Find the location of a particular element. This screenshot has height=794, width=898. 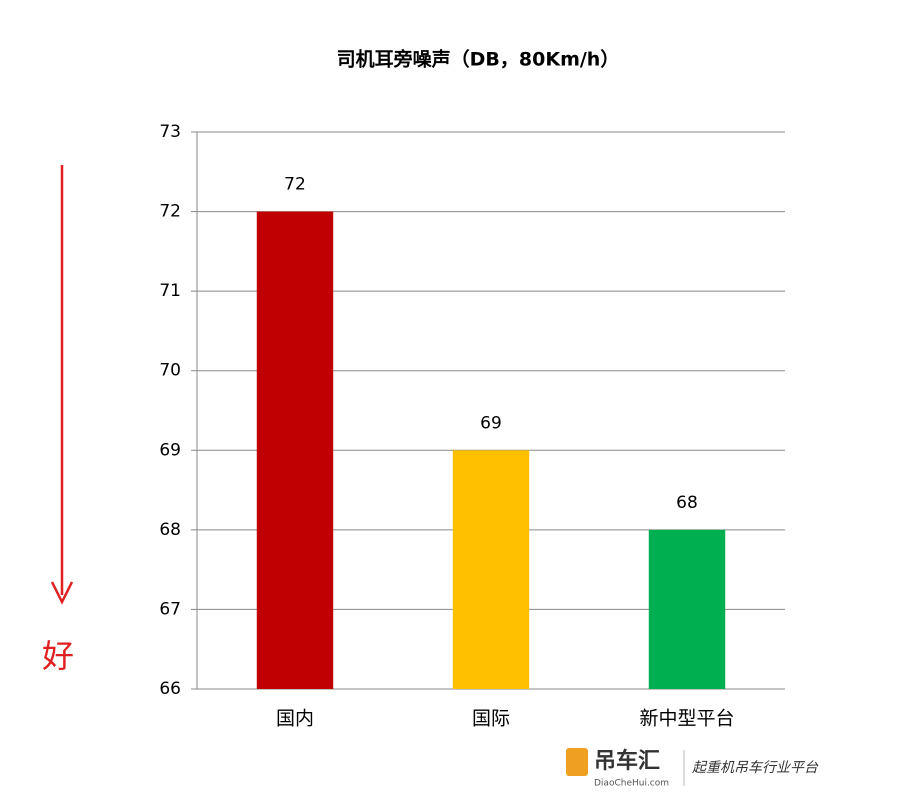

y-tick-label: 68 is located at coordinates (170, 530).